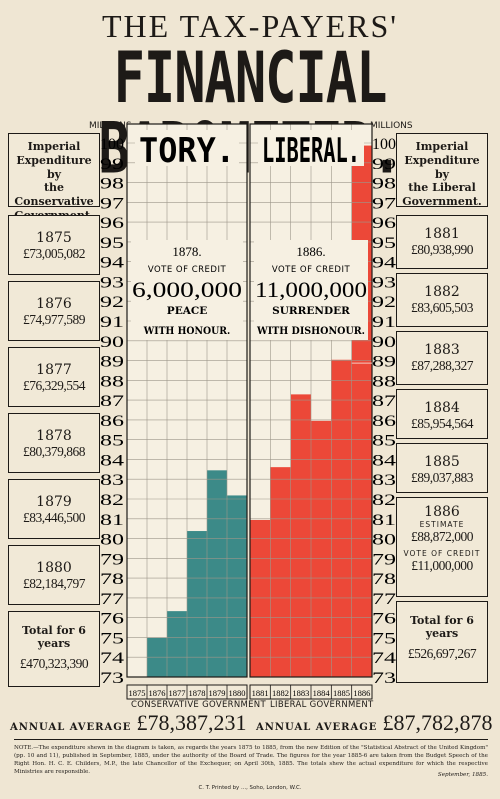 The height and width of the screenshot is (799, 500). What do you see at coordinates (112, 243) in the screenshot?
I see `y-tick-95: 95` at bounding box center [112, 243].